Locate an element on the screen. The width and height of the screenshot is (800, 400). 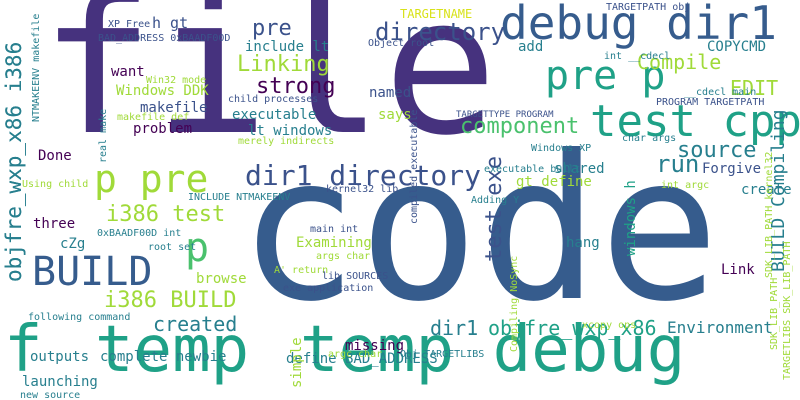
cloud-word: real make is located at coordinates (103, 135).